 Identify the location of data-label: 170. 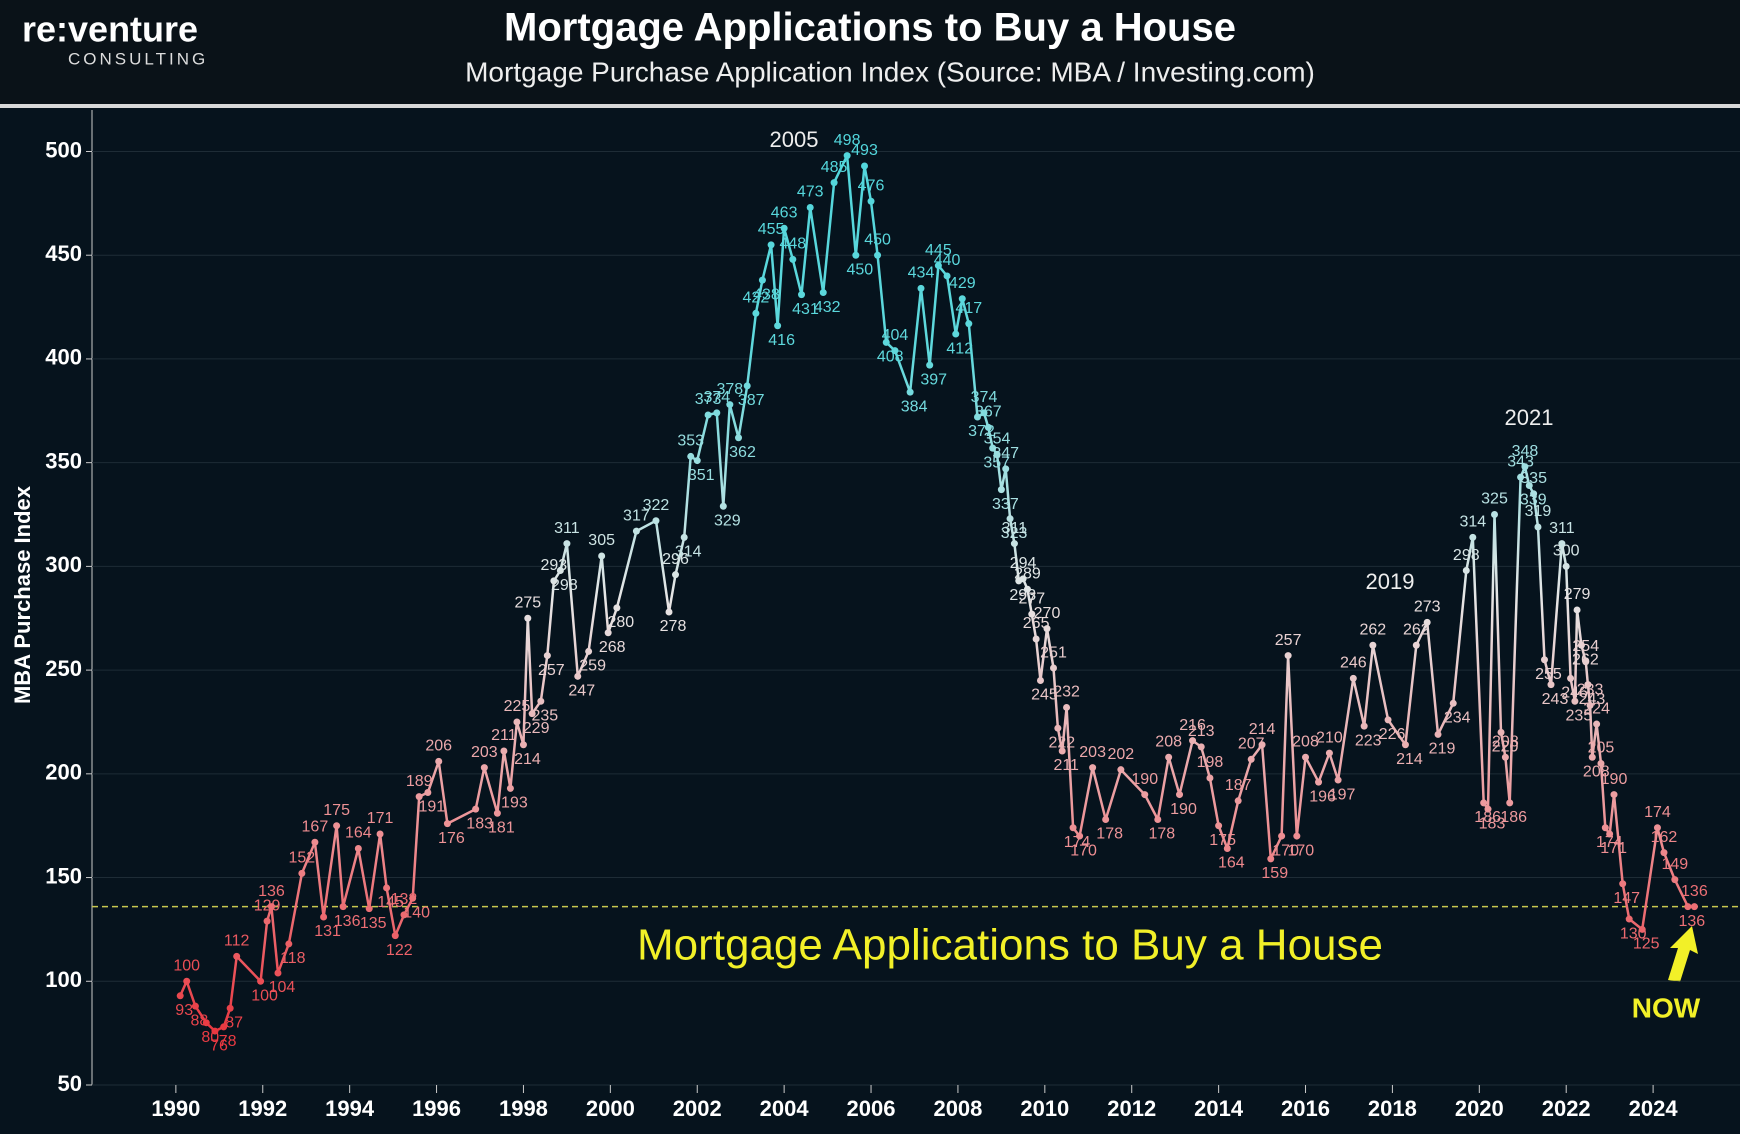
(1300, 850).